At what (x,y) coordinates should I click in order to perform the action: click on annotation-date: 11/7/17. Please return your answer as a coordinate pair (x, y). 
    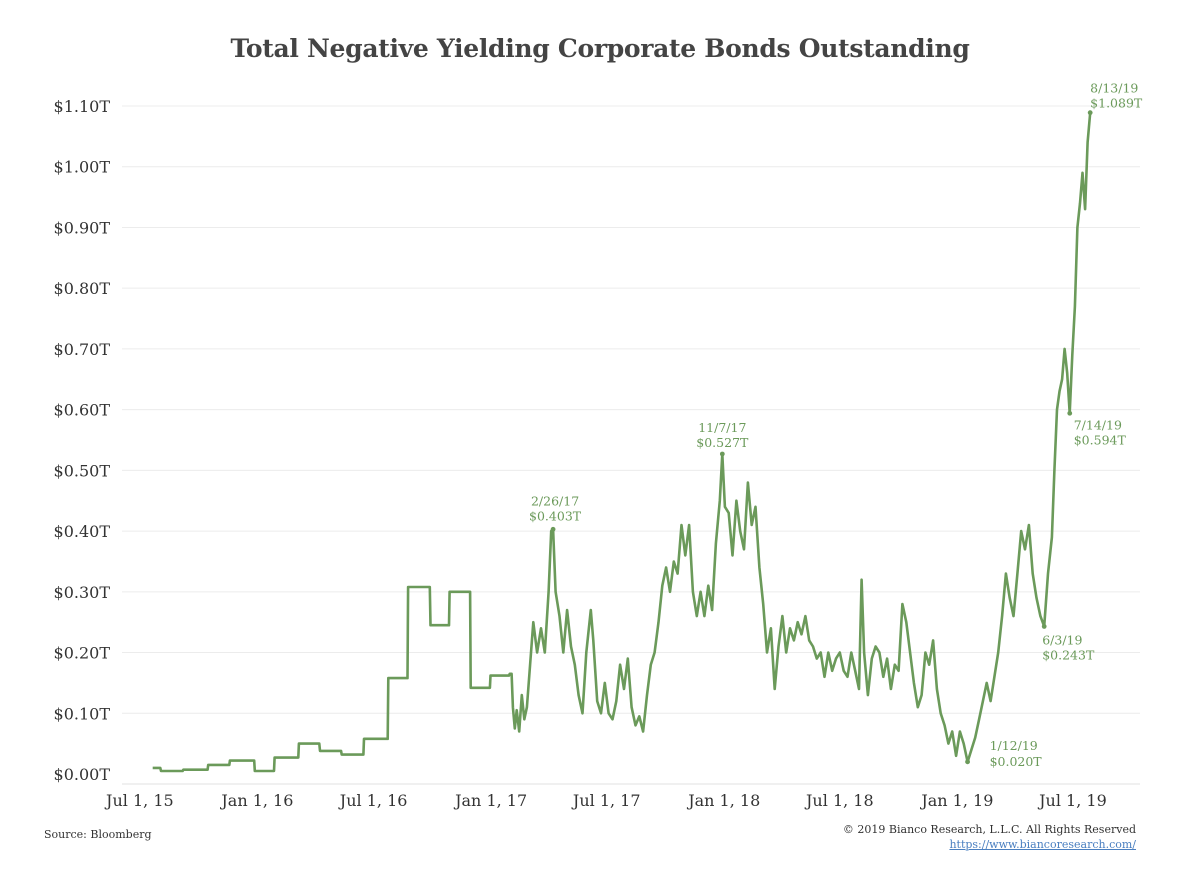
    Looking at the image, I should click on (722, 427).